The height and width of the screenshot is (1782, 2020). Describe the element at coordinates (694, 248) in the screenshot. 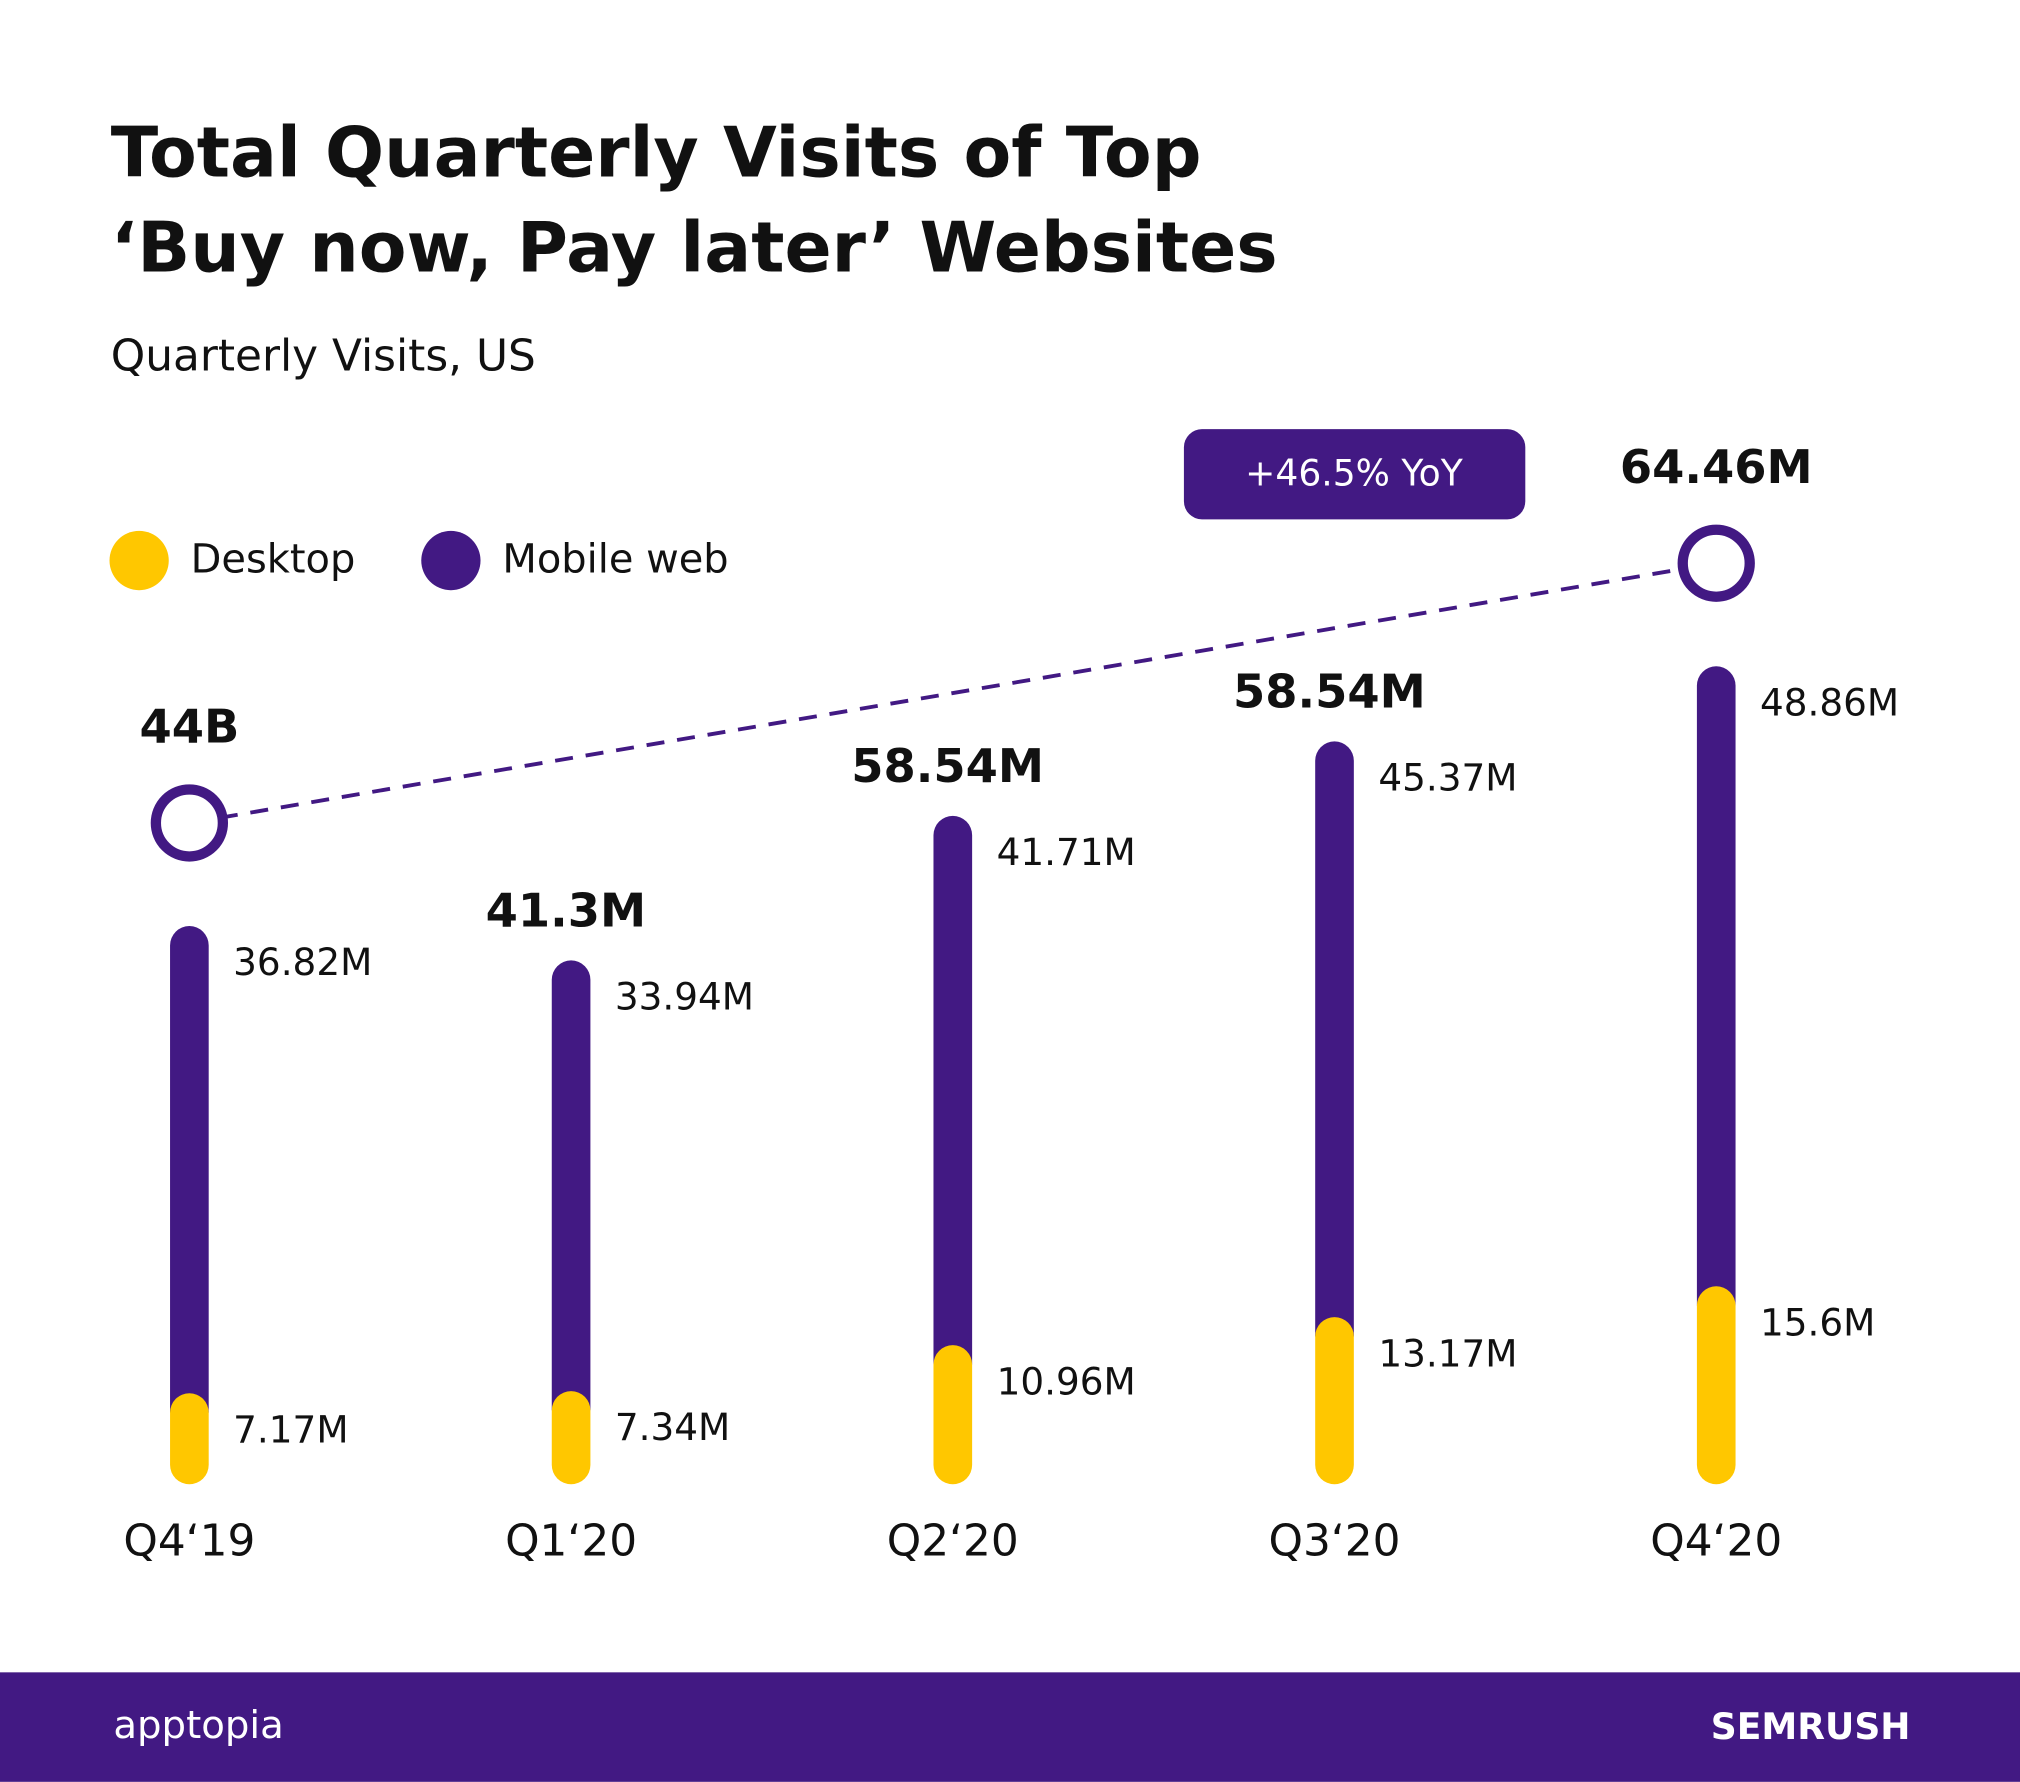

I see `chart-title: ‘Buy now, Pay later’ Websites` at that location.